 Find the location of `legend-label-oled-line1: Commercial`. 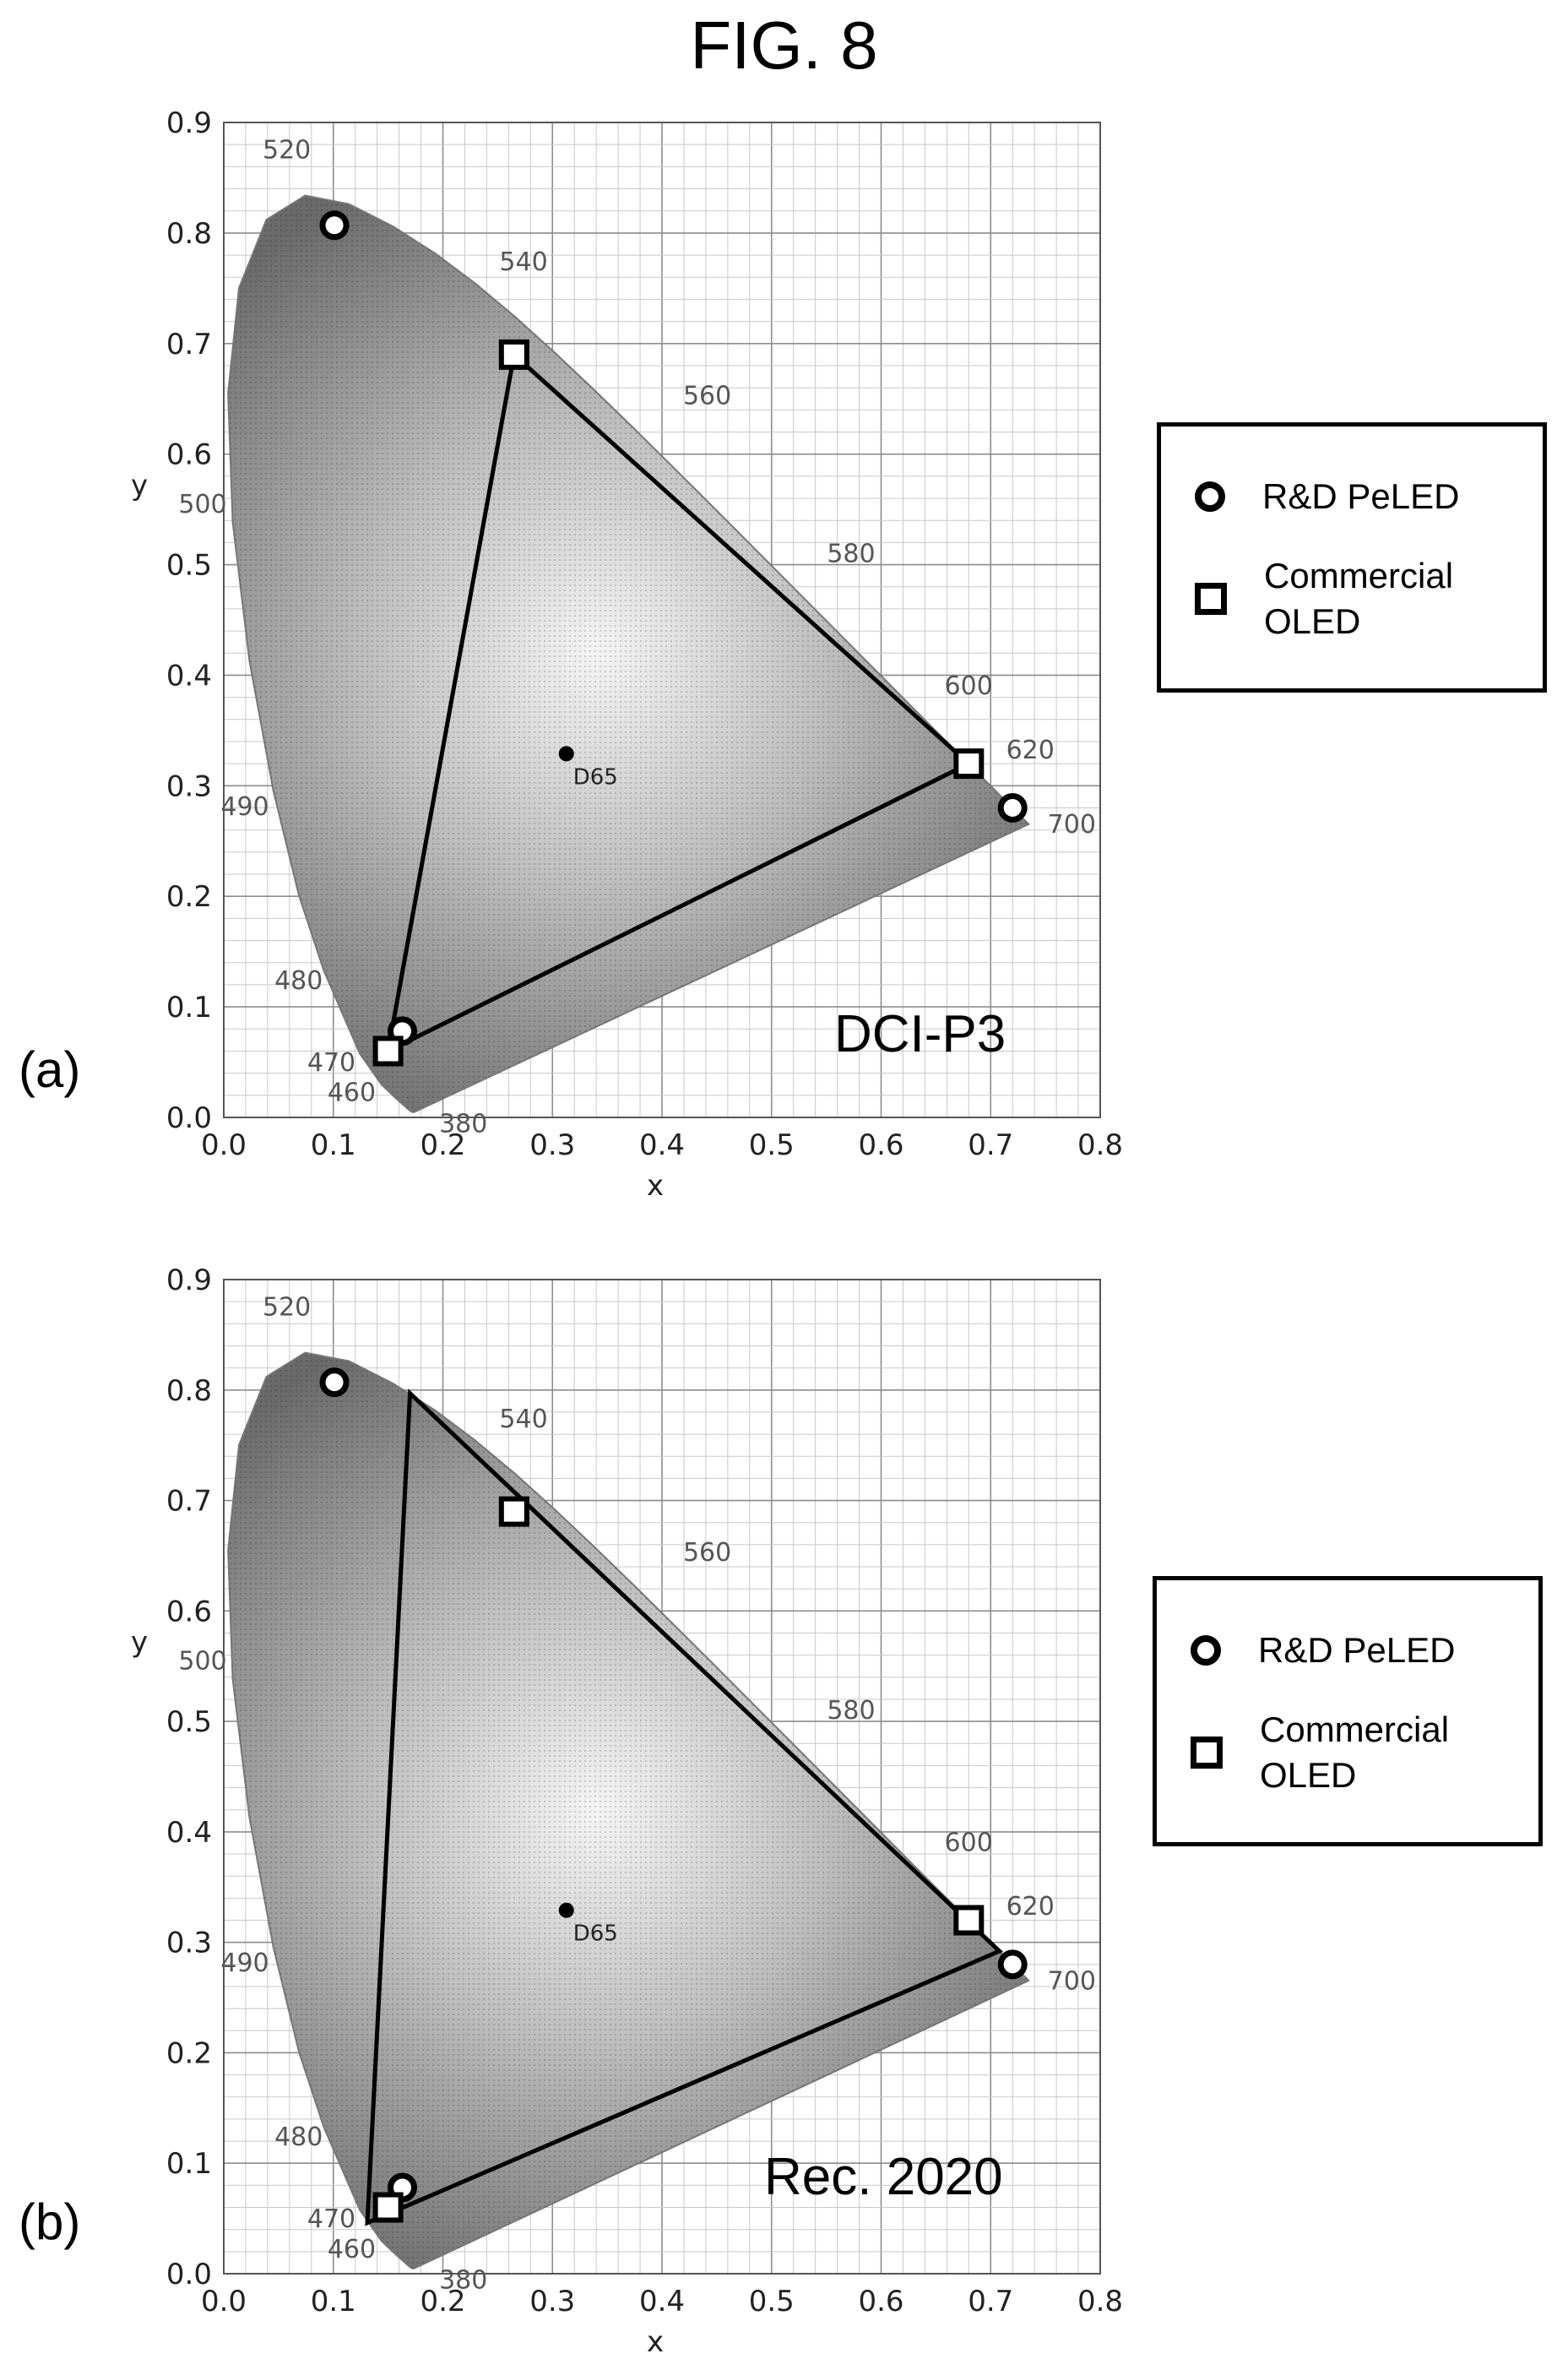

legend-label-oled-line1: Commercial is located at coordinates (1359, 575).